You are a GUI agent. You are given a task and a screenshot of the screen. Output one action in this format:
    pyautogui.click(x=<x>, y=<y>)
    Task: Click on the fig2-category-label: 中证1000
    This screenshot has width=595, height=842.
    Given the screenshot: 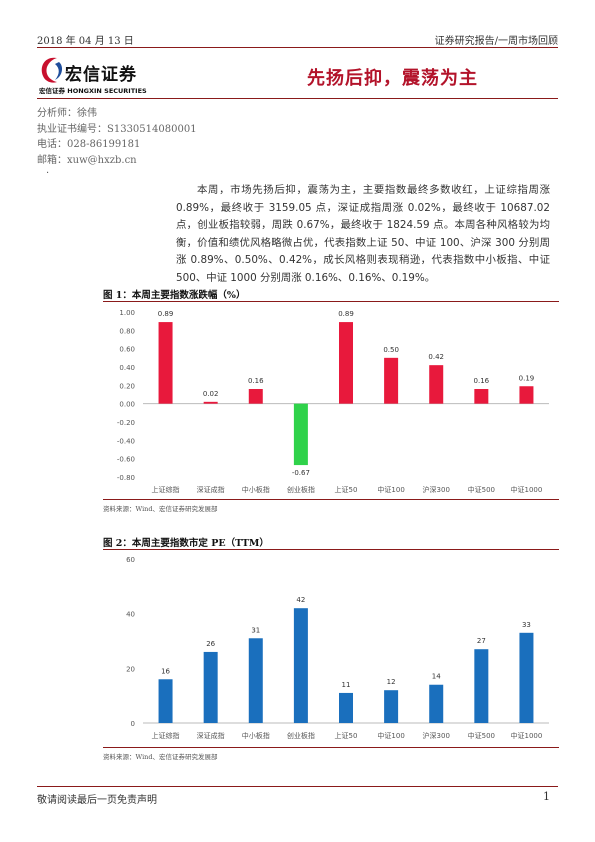 What is the action you would take?
    pyautogui.click(x=527, y=735)
    